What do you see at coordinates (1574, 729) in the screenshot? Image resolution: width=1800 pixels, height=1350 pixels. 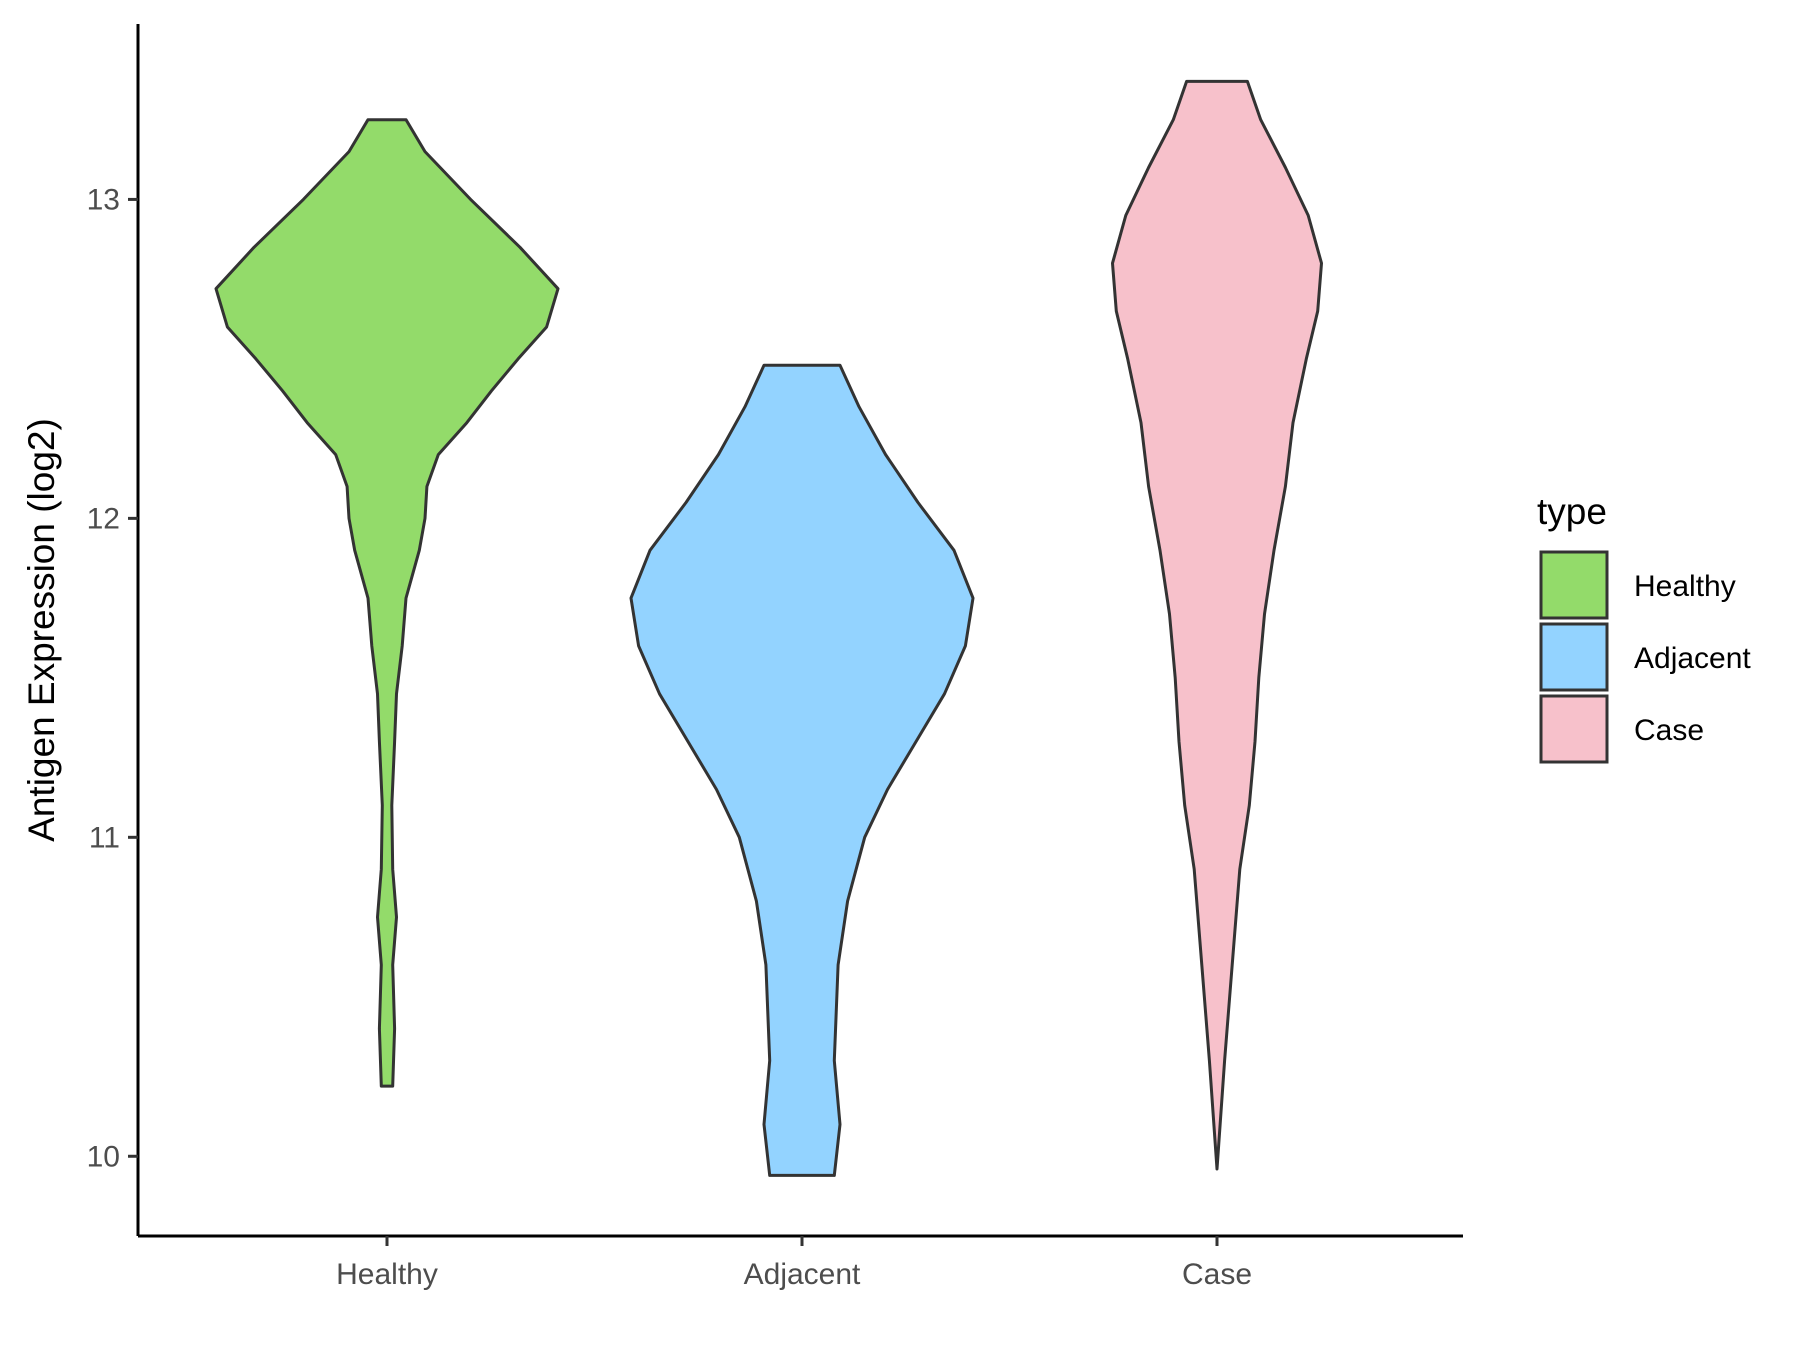 I see `legend-key-case` at bounding box center [1574, 729].